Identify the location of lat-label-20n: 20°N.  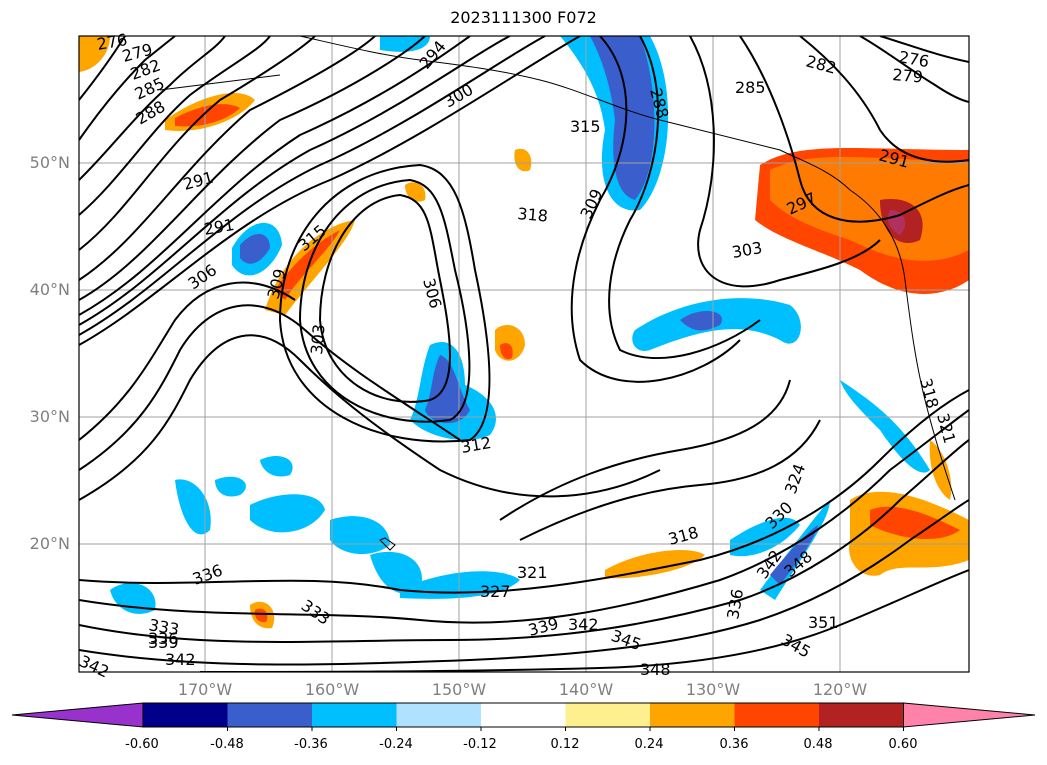
(49, 543).